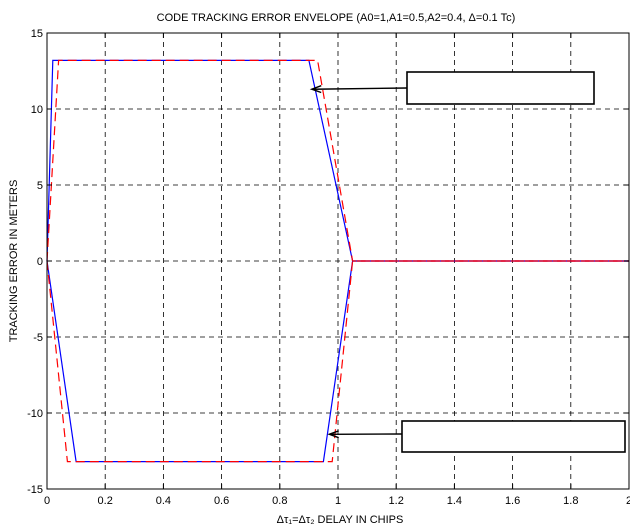 The width and height of the screenshot is (630, 529). Describe the element at coordinates (47, 501) in the screenshot. I see `x-tick-label: 0` at that location.